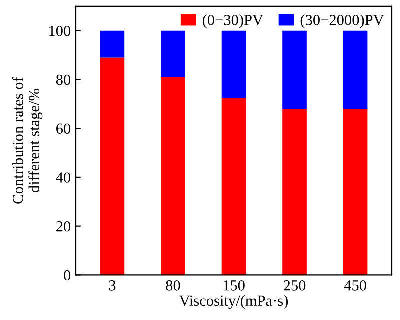 The height and width of the screenshot is (320, 400). What do you see at coordinates (173, 285) in the screenshot?
I see `x-tick-label: 80` at bounding box center [173, 285].